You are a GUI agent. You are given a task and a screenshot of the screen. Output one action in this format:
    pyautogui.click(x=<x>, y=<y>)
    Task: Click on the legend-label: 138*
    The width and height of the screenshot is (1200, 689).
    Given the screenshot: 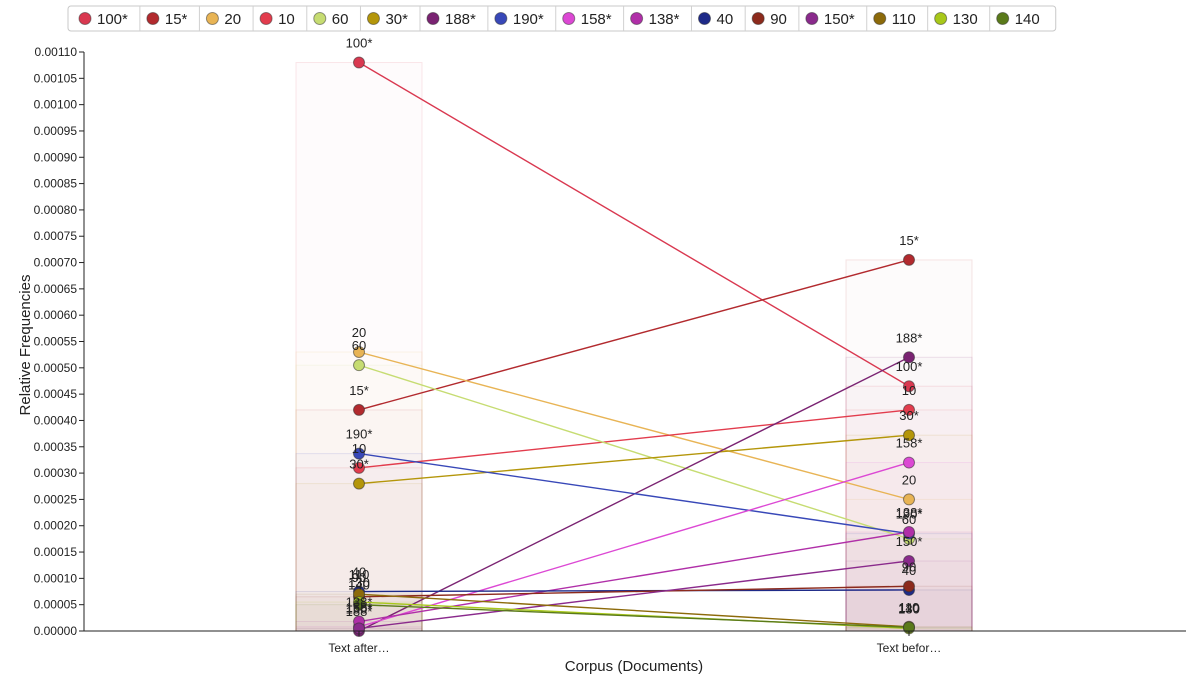 What is the action you would take?
    pyautogui.click(x=664, y=19)
    